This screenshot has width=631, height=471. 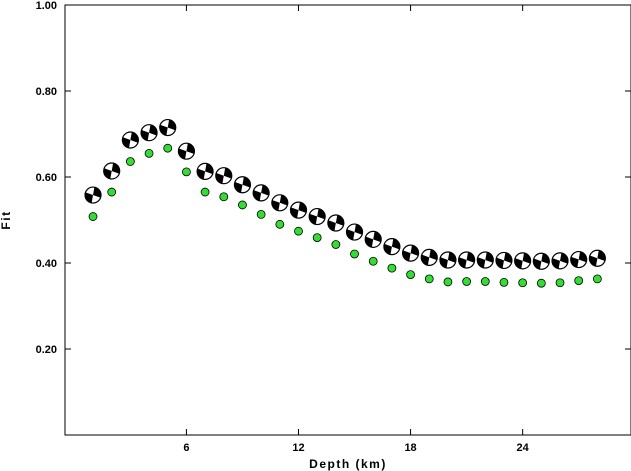 What do you see at coordinates (523, 448) in the screenshot?
I see `x-tick-label: 24` at bounding box center [523, 448].